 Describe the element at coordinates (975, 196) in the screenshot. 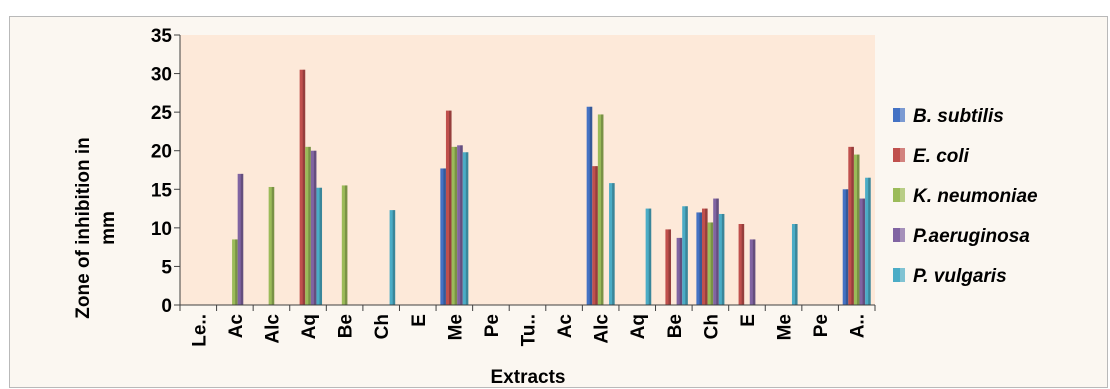

I see `legend-label: K. neumoniae` at that location.